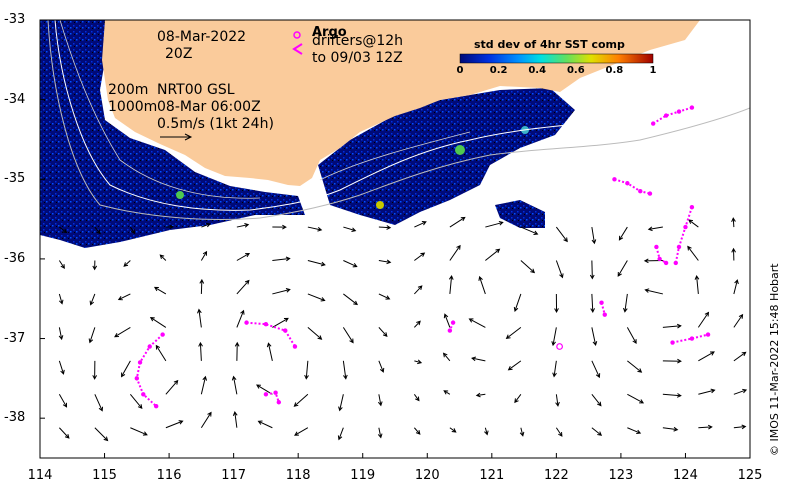 This screenshot has width=791, height=492. What do you see at coordinates (621, 475) in the screenshot?
I see `x-tick-label: 123` at bounding box center [621, 475].